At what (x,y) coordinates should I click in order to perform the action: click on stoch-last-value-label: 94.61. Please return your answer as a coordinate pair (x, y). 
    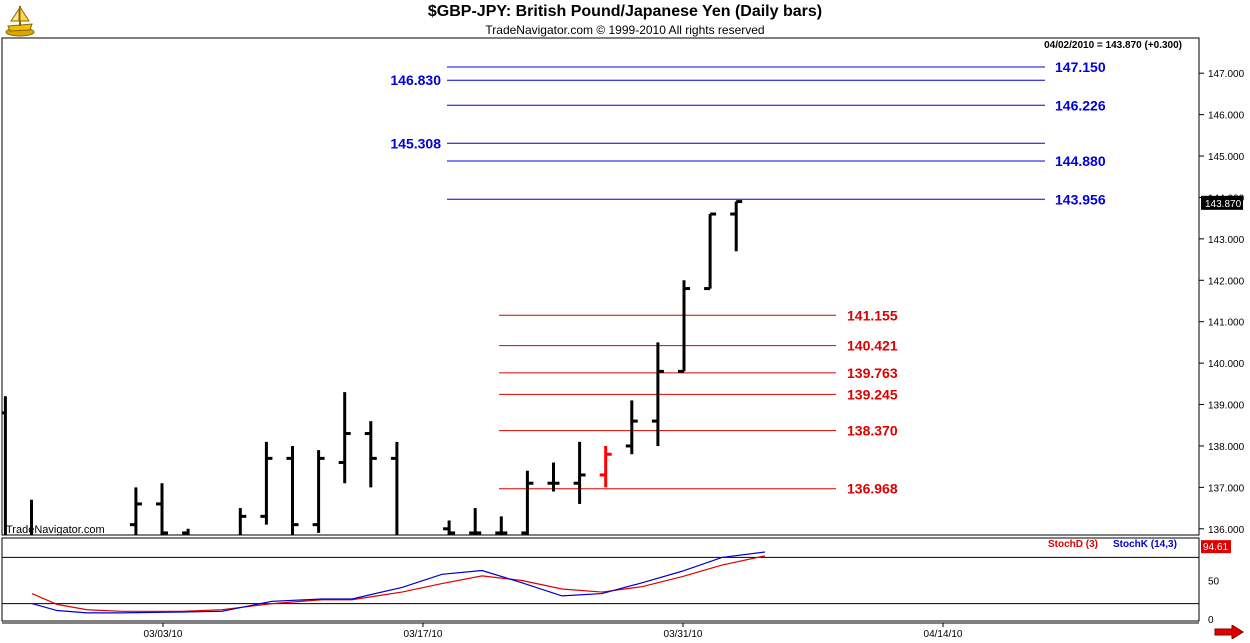
    Looking at the image, I should click on (1215, 547).